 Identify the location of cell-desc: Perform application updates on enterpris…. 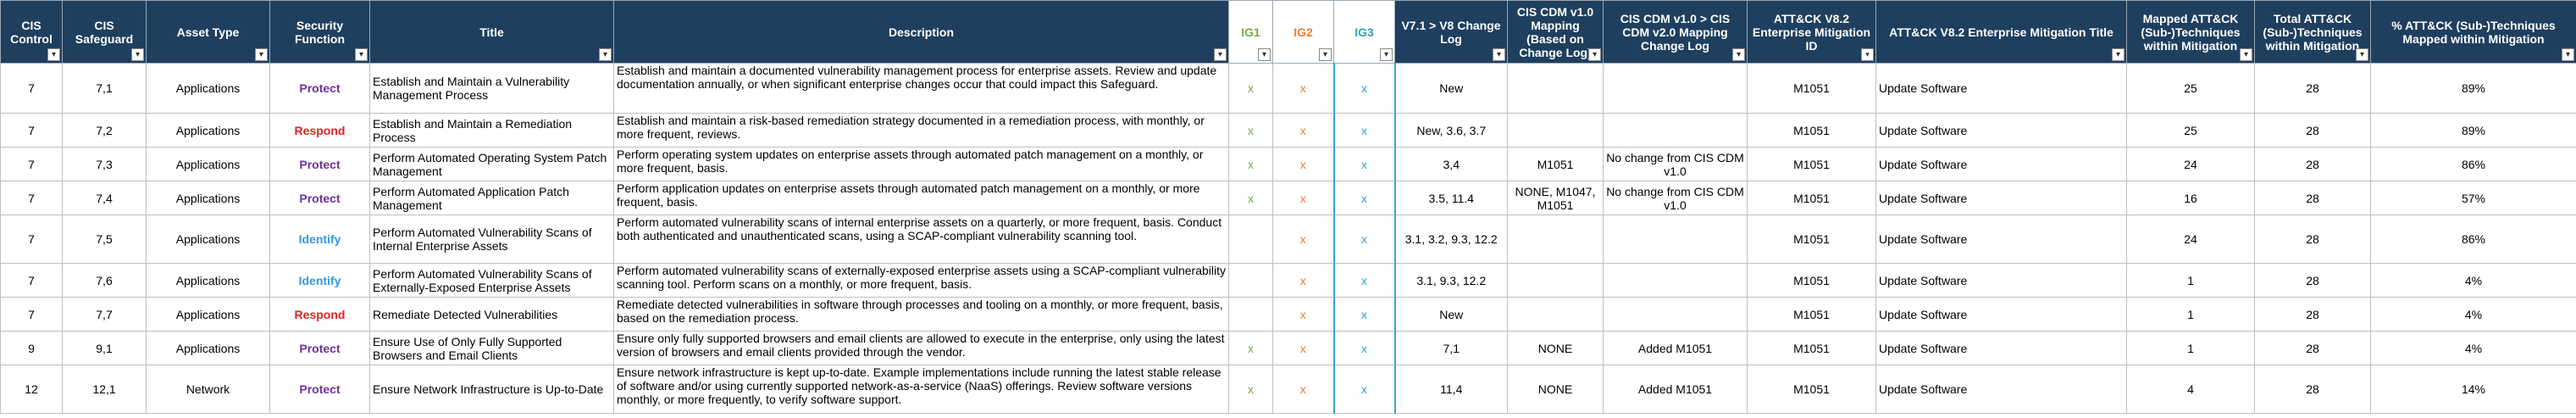
(921, 198).